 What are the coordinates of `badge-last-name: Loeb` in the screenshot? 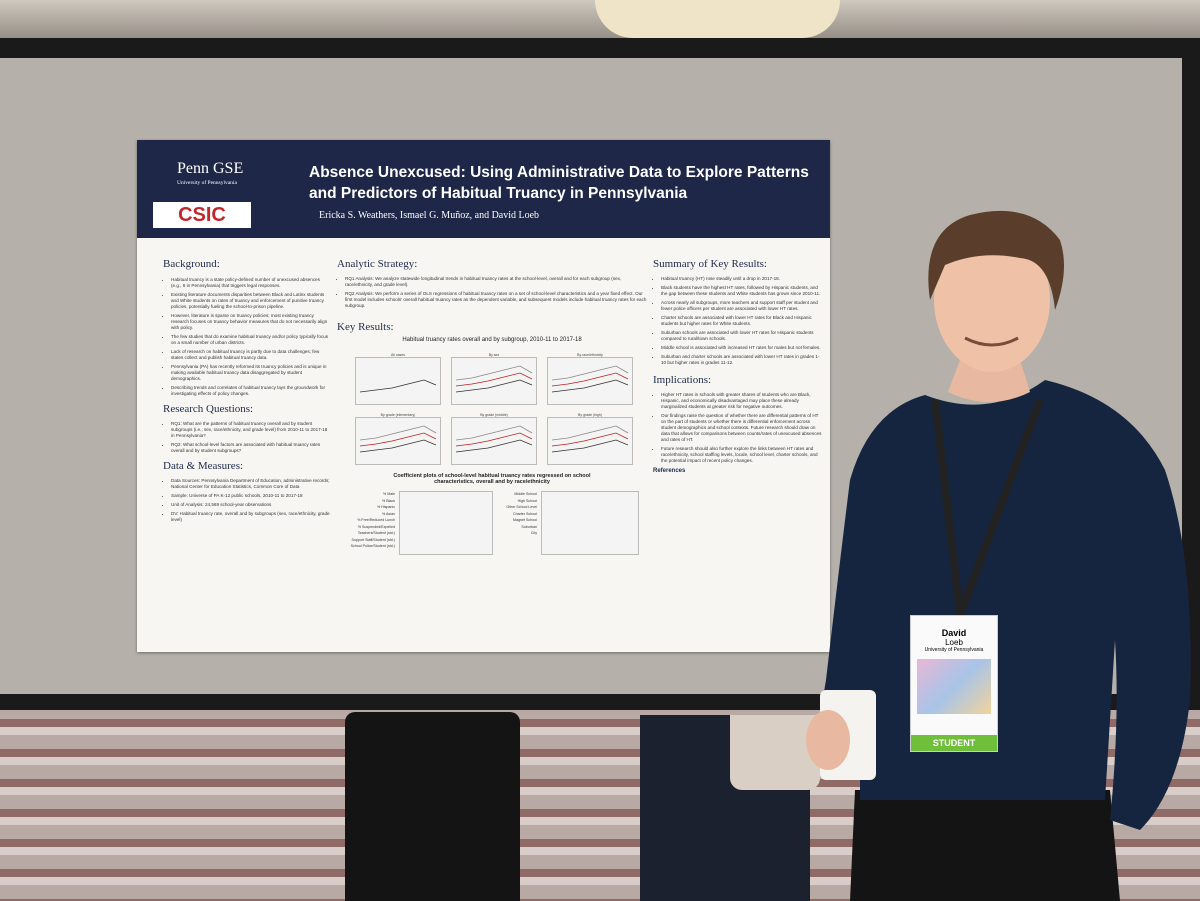 It's located at (954, 642).